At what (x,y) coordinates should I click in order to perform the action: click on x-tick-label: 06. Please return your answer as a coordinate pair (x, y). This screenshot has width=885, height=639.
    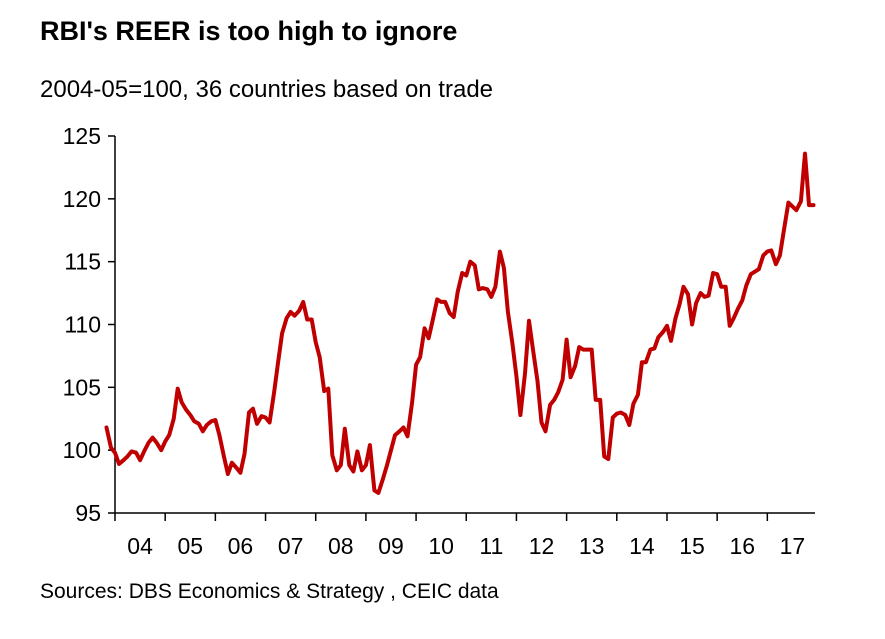
    Looking at the image, I should click on (241, 546).